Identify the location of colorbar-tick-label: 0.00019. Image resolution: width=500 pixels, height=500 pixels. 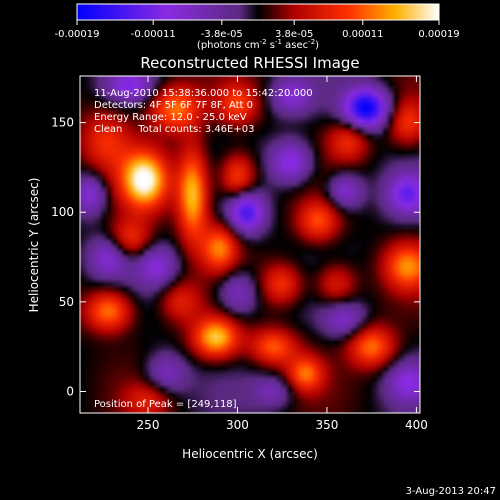
(438, 34).